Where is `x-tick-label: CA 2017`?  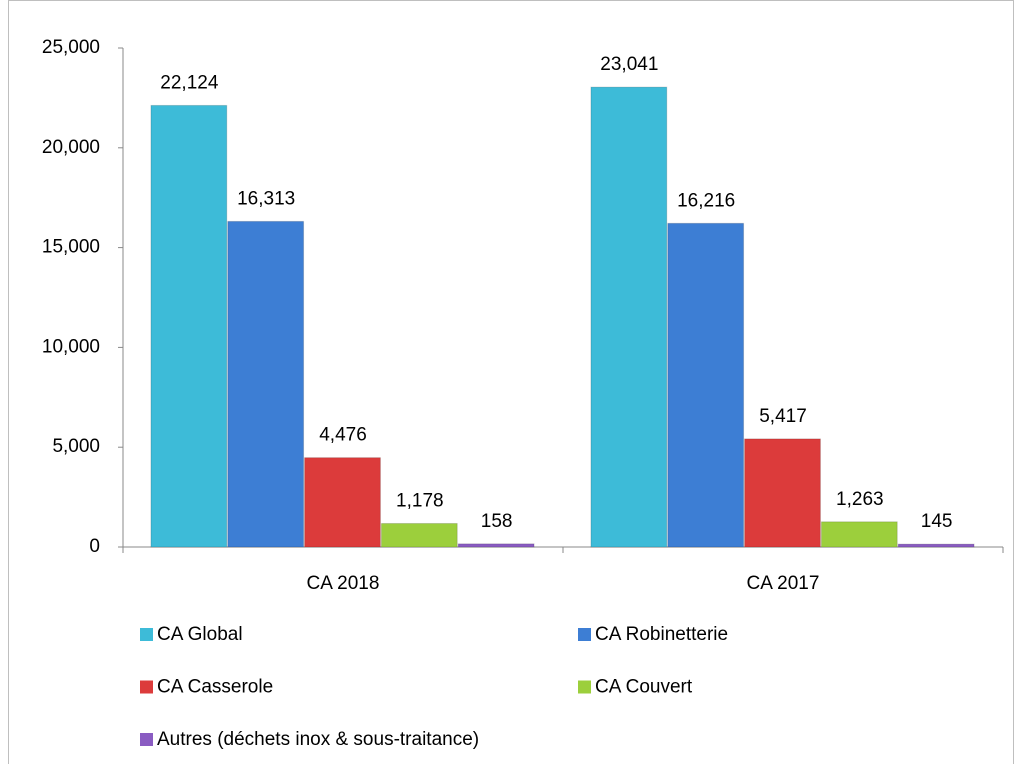
x-tick-label: CA 2017 is located at coordinates (783, 583).